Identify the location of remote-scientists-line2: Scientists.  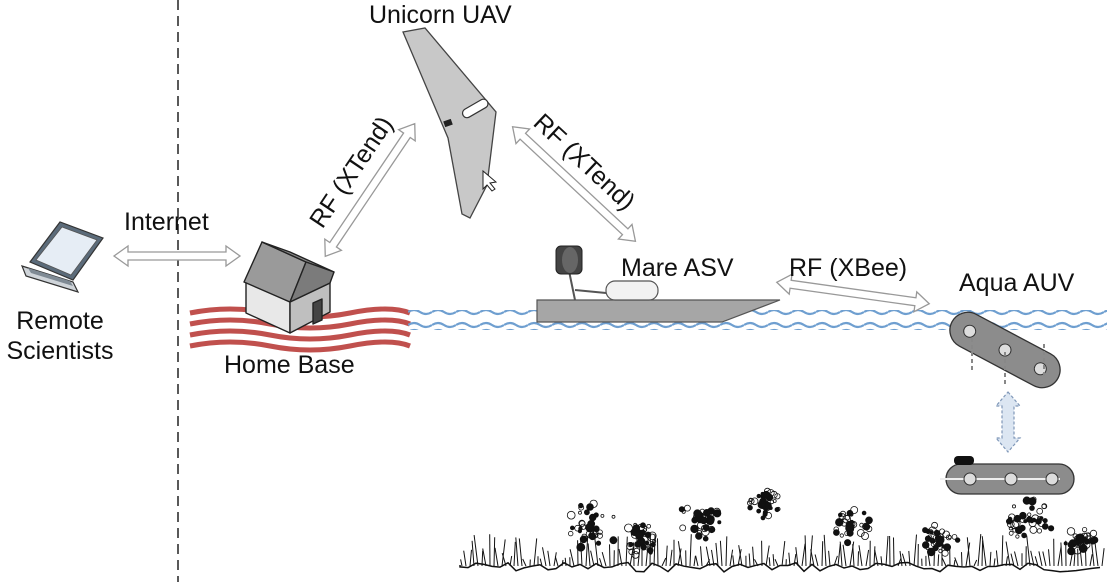
(60, 351).